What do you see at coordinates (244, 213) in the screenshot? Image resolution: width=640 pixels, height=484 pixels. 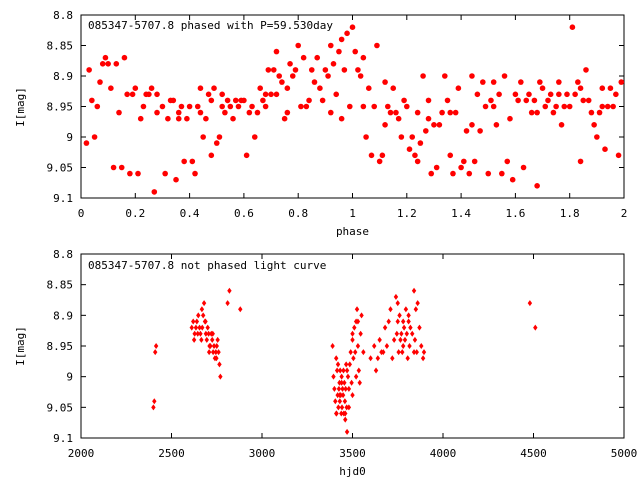 I see `plot1-x-tick-label: 0.6` at bounding box center [244, 213].